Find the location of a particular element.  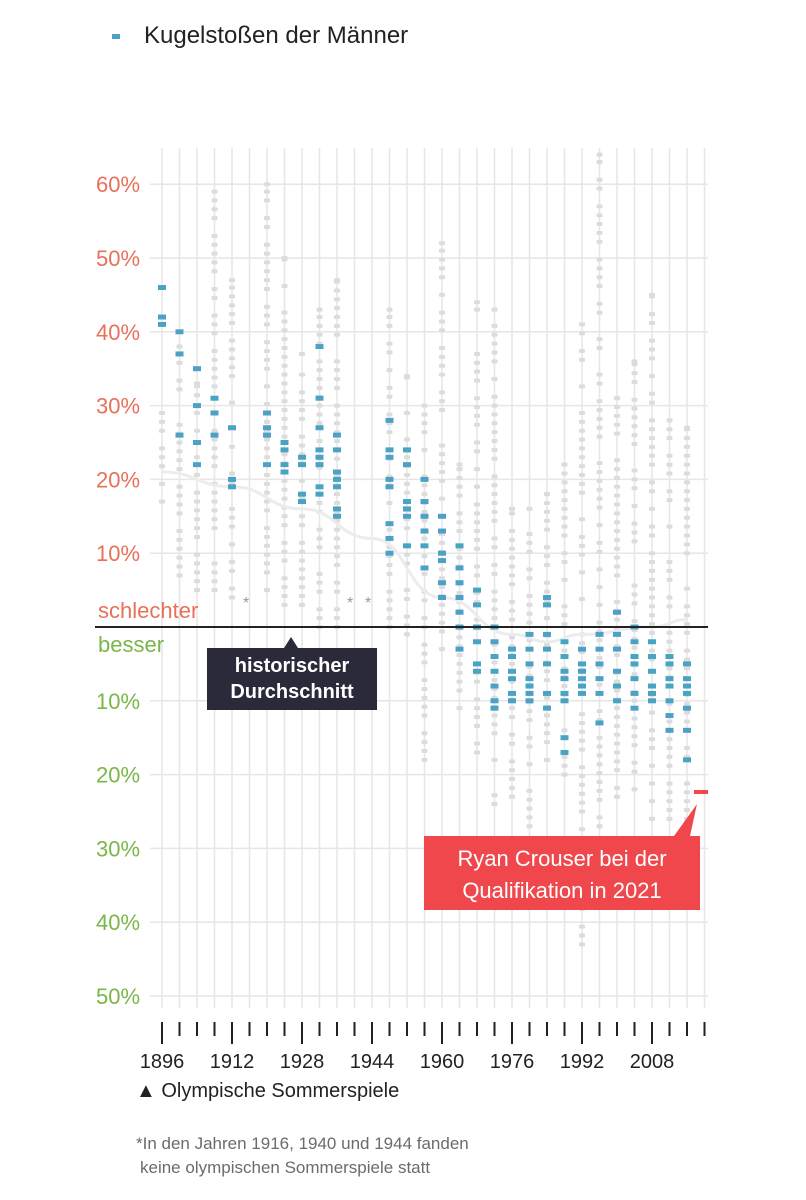

no-games-asterisk-1940: * is located at coordinates (350, 603).